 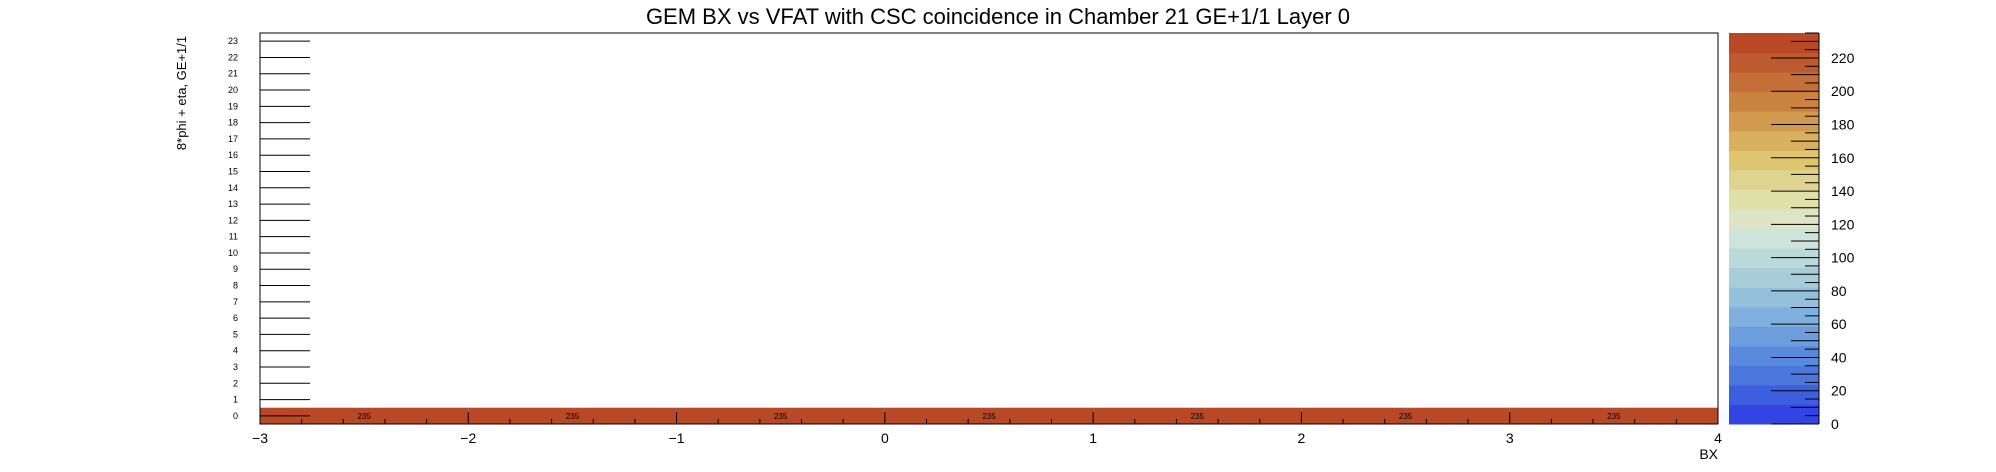 What do you see at coordinates (233, 188) in the screenshot?
I see `y-tick-label: 14` at bounding box center [233, 188].